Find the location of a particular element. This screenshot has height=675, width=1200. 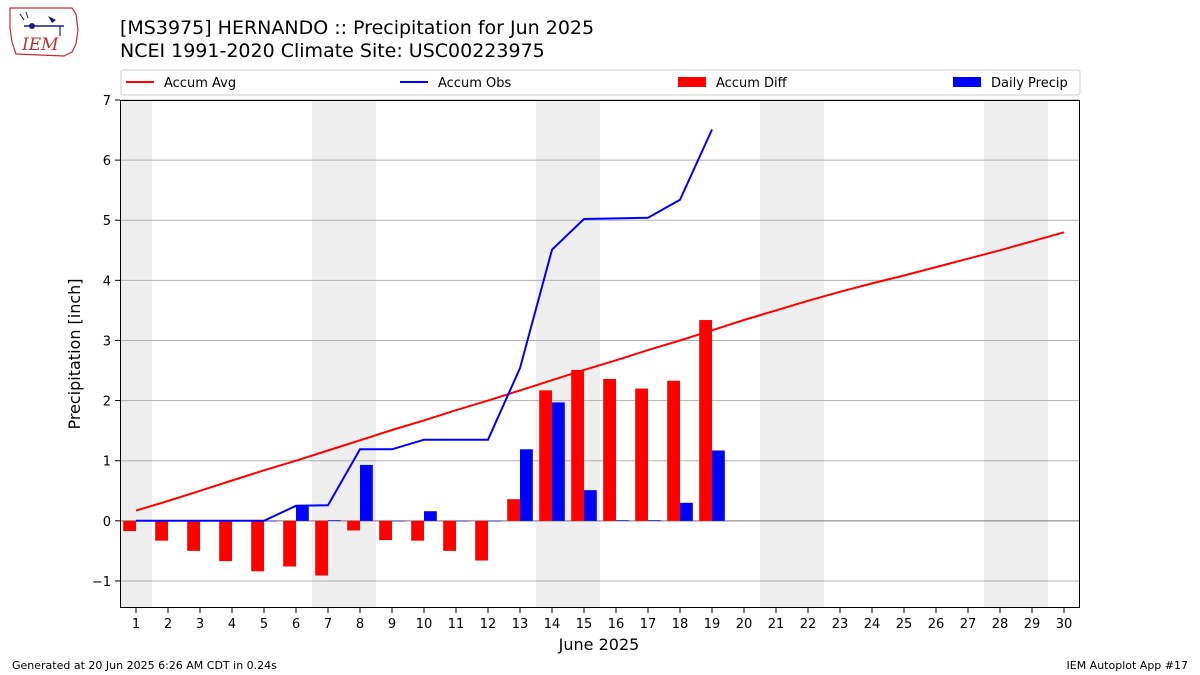

legend-label-daily-precip: Daily Precip is located at coordinates (1029, 83).